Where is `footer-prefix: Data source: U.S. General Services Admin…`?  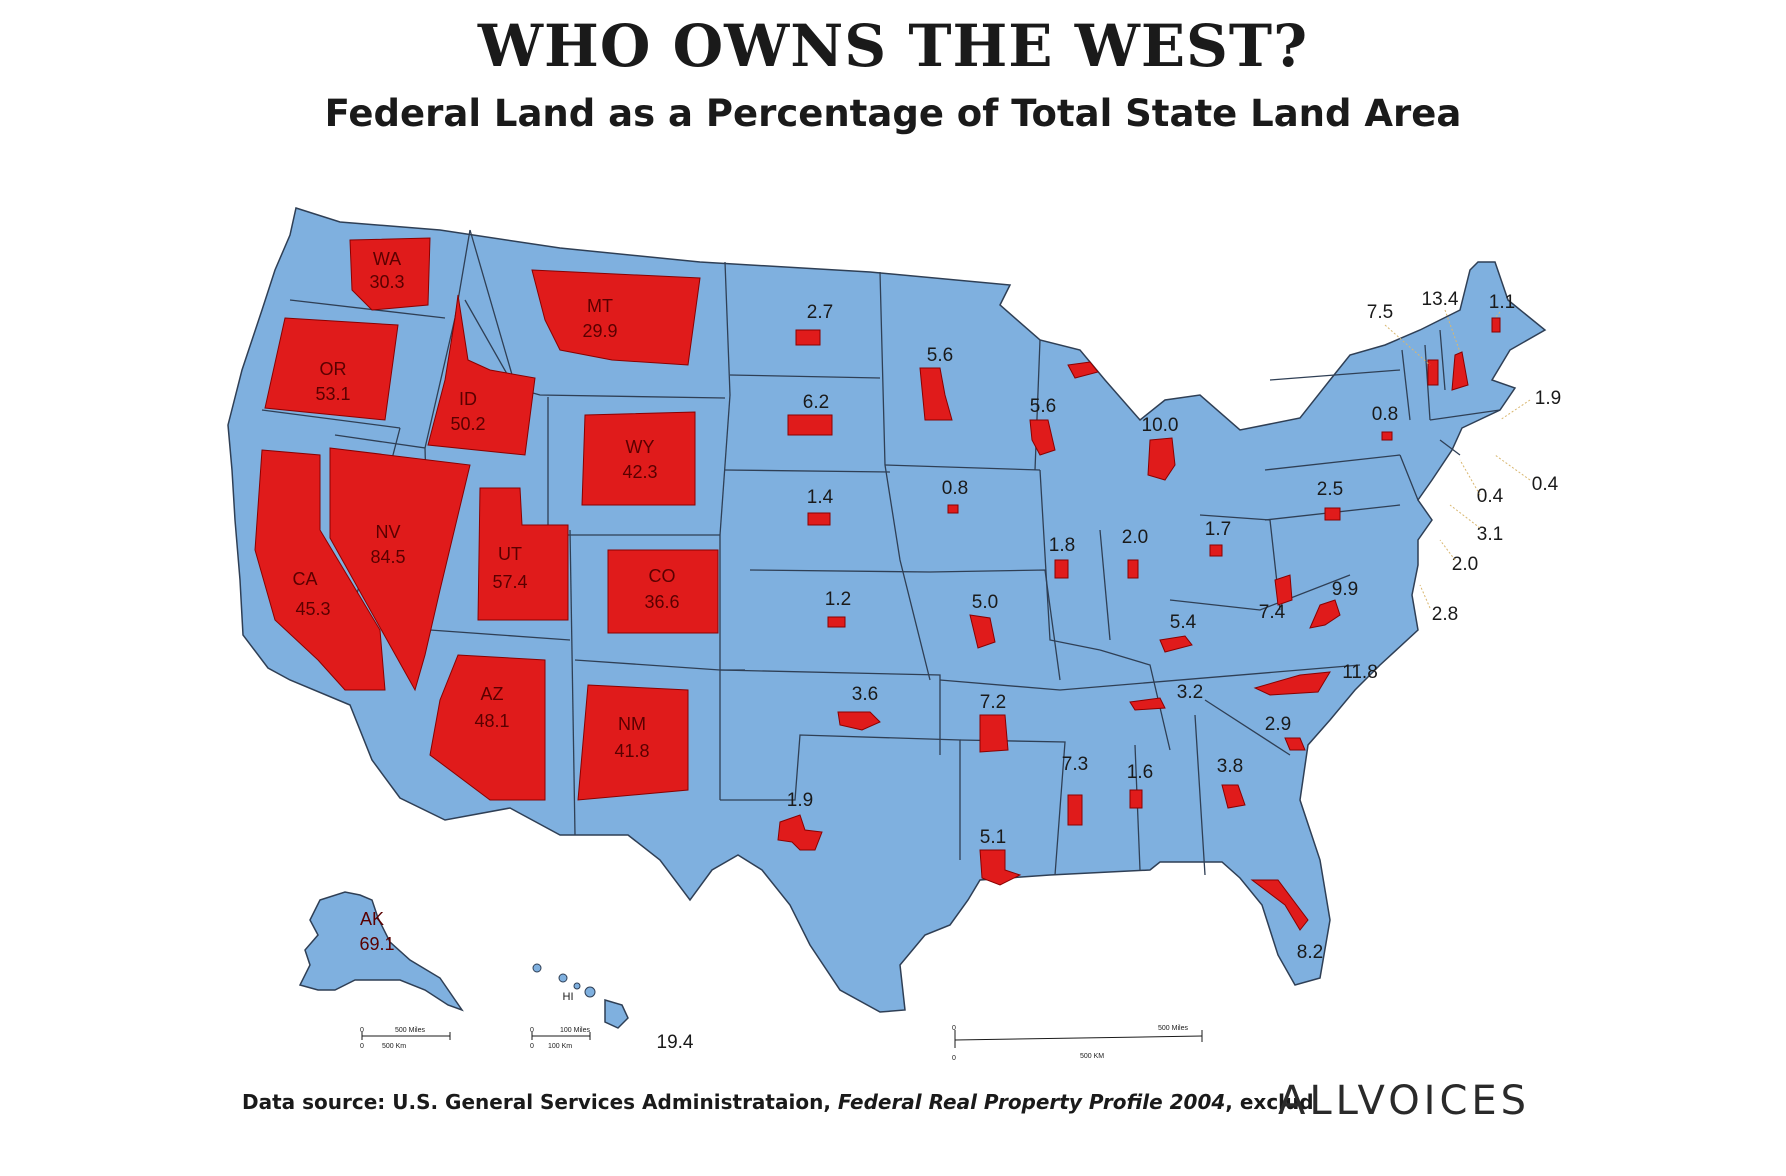 footer-prefix: Data source: U.S. General Services Admin… is located at coordinates (540, 1102).